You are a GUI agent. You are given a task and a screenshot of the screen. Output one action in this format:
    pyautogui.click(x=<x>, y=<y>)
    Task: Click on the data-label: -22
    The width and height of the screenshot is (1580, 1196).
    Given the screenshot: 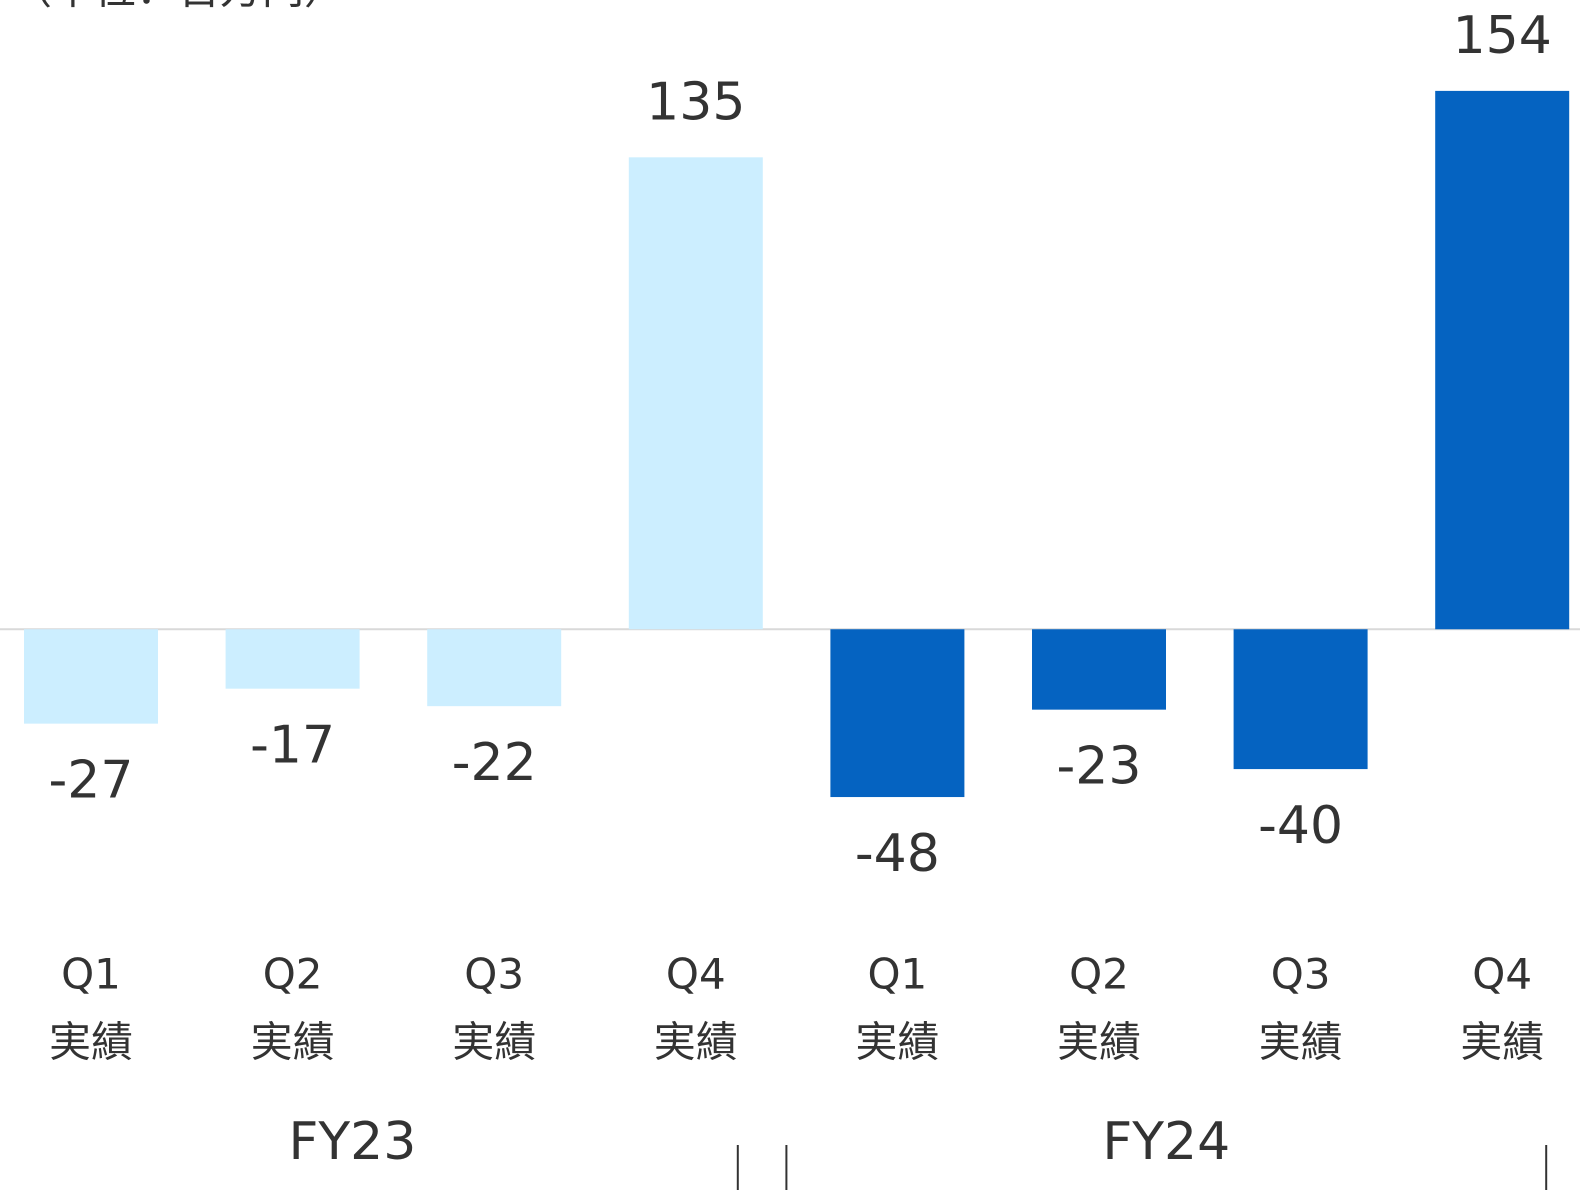 What is the action you would take?
    pyautogui.click(x=494, y=763)
    